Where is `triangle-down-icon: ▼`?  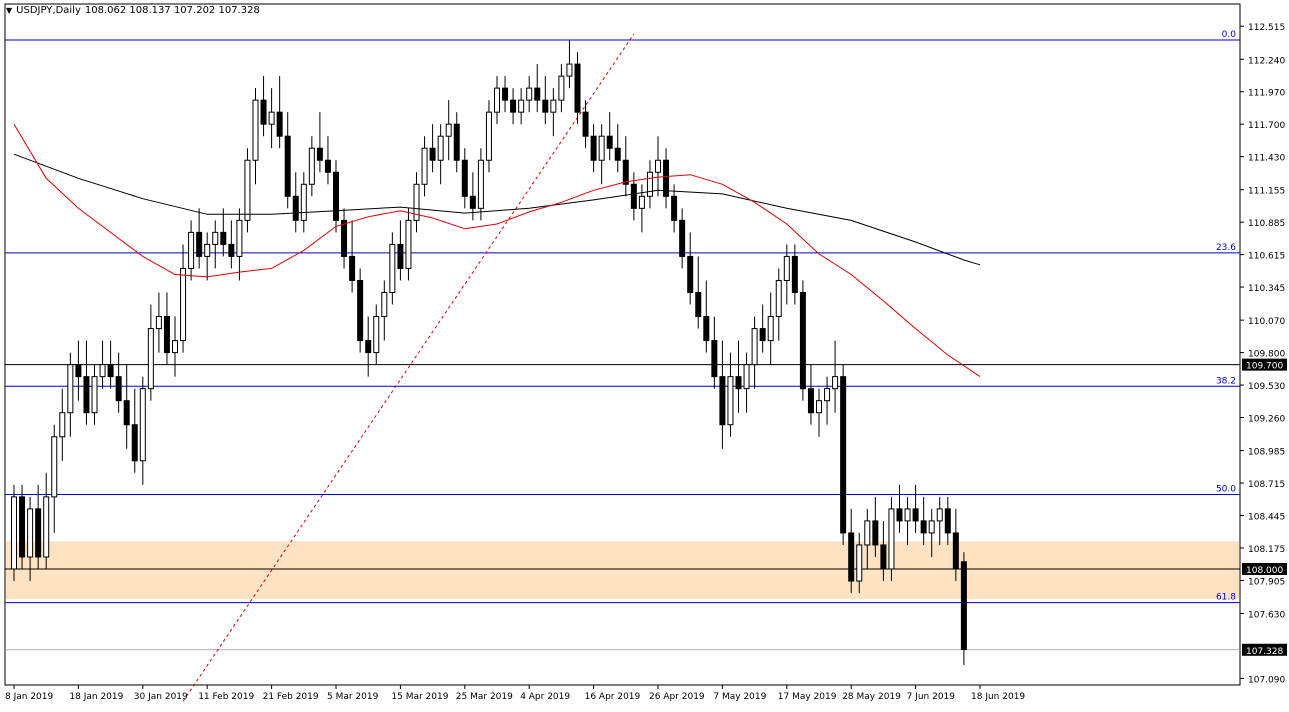 triangle-down-icon: ▼ is located at coordinates (9, 10).